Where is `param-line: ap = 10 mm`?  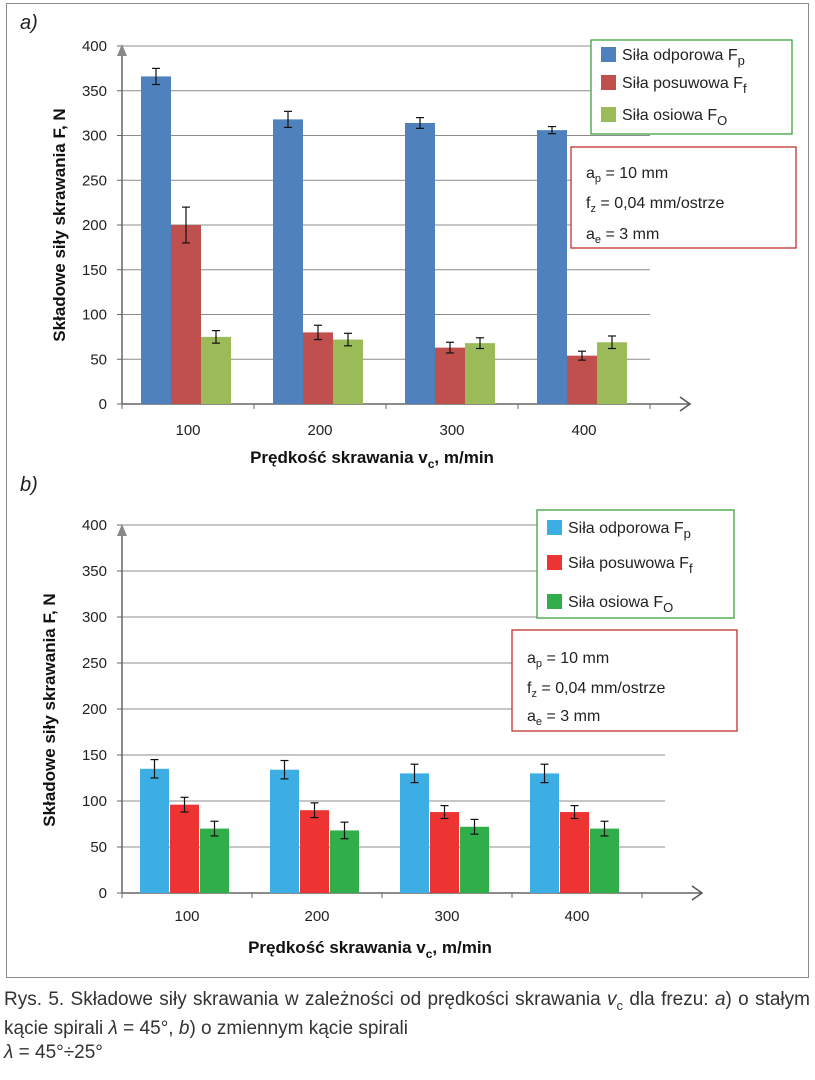 param-line: ap = 10 mm is located at coordinates (568, 660).